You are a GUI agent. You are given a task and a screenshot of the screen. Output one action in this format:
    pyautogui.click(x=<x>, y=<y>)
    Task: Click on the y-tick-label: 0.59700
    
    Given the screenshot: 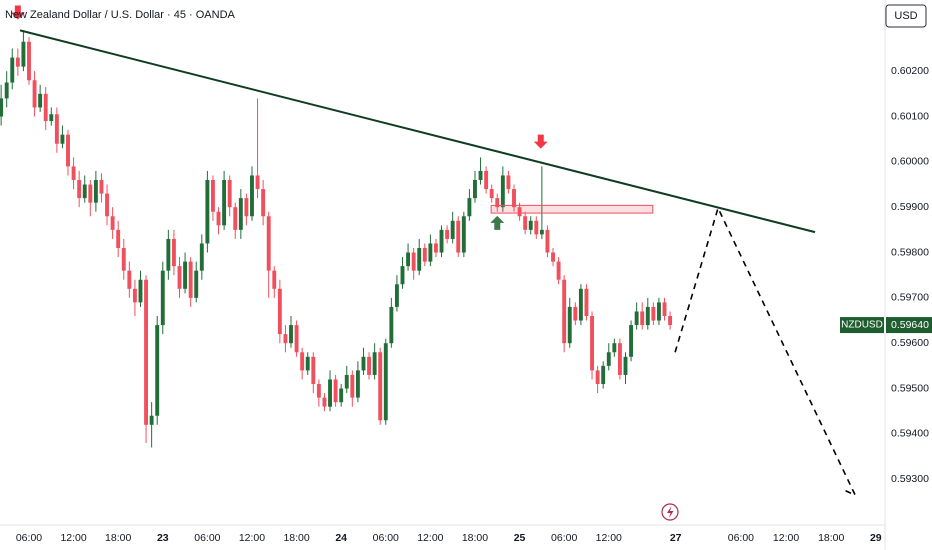 What is the action you would take?
    pyautogui.click(x=910, y=298)
    